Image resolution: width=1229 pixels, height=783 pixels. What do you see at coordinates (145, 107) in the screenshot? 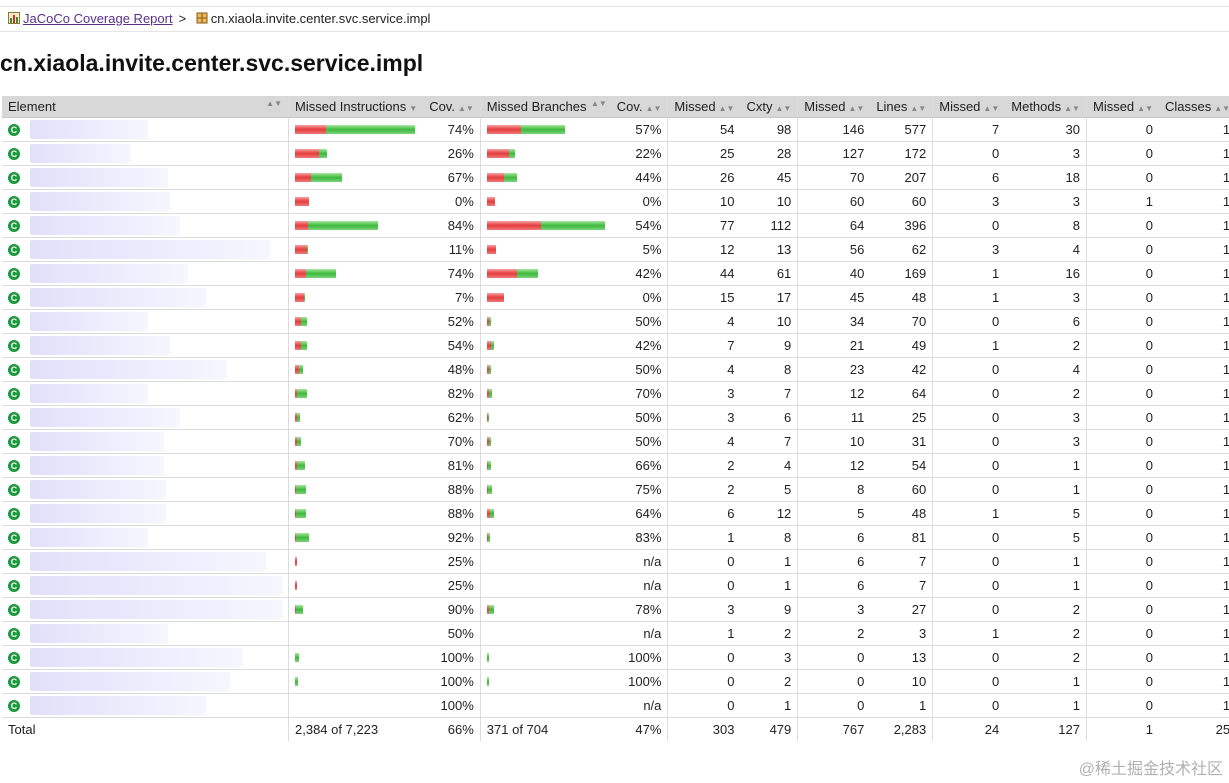
I see `col-element: Element ▲▼` at bounding box center [145, 107].